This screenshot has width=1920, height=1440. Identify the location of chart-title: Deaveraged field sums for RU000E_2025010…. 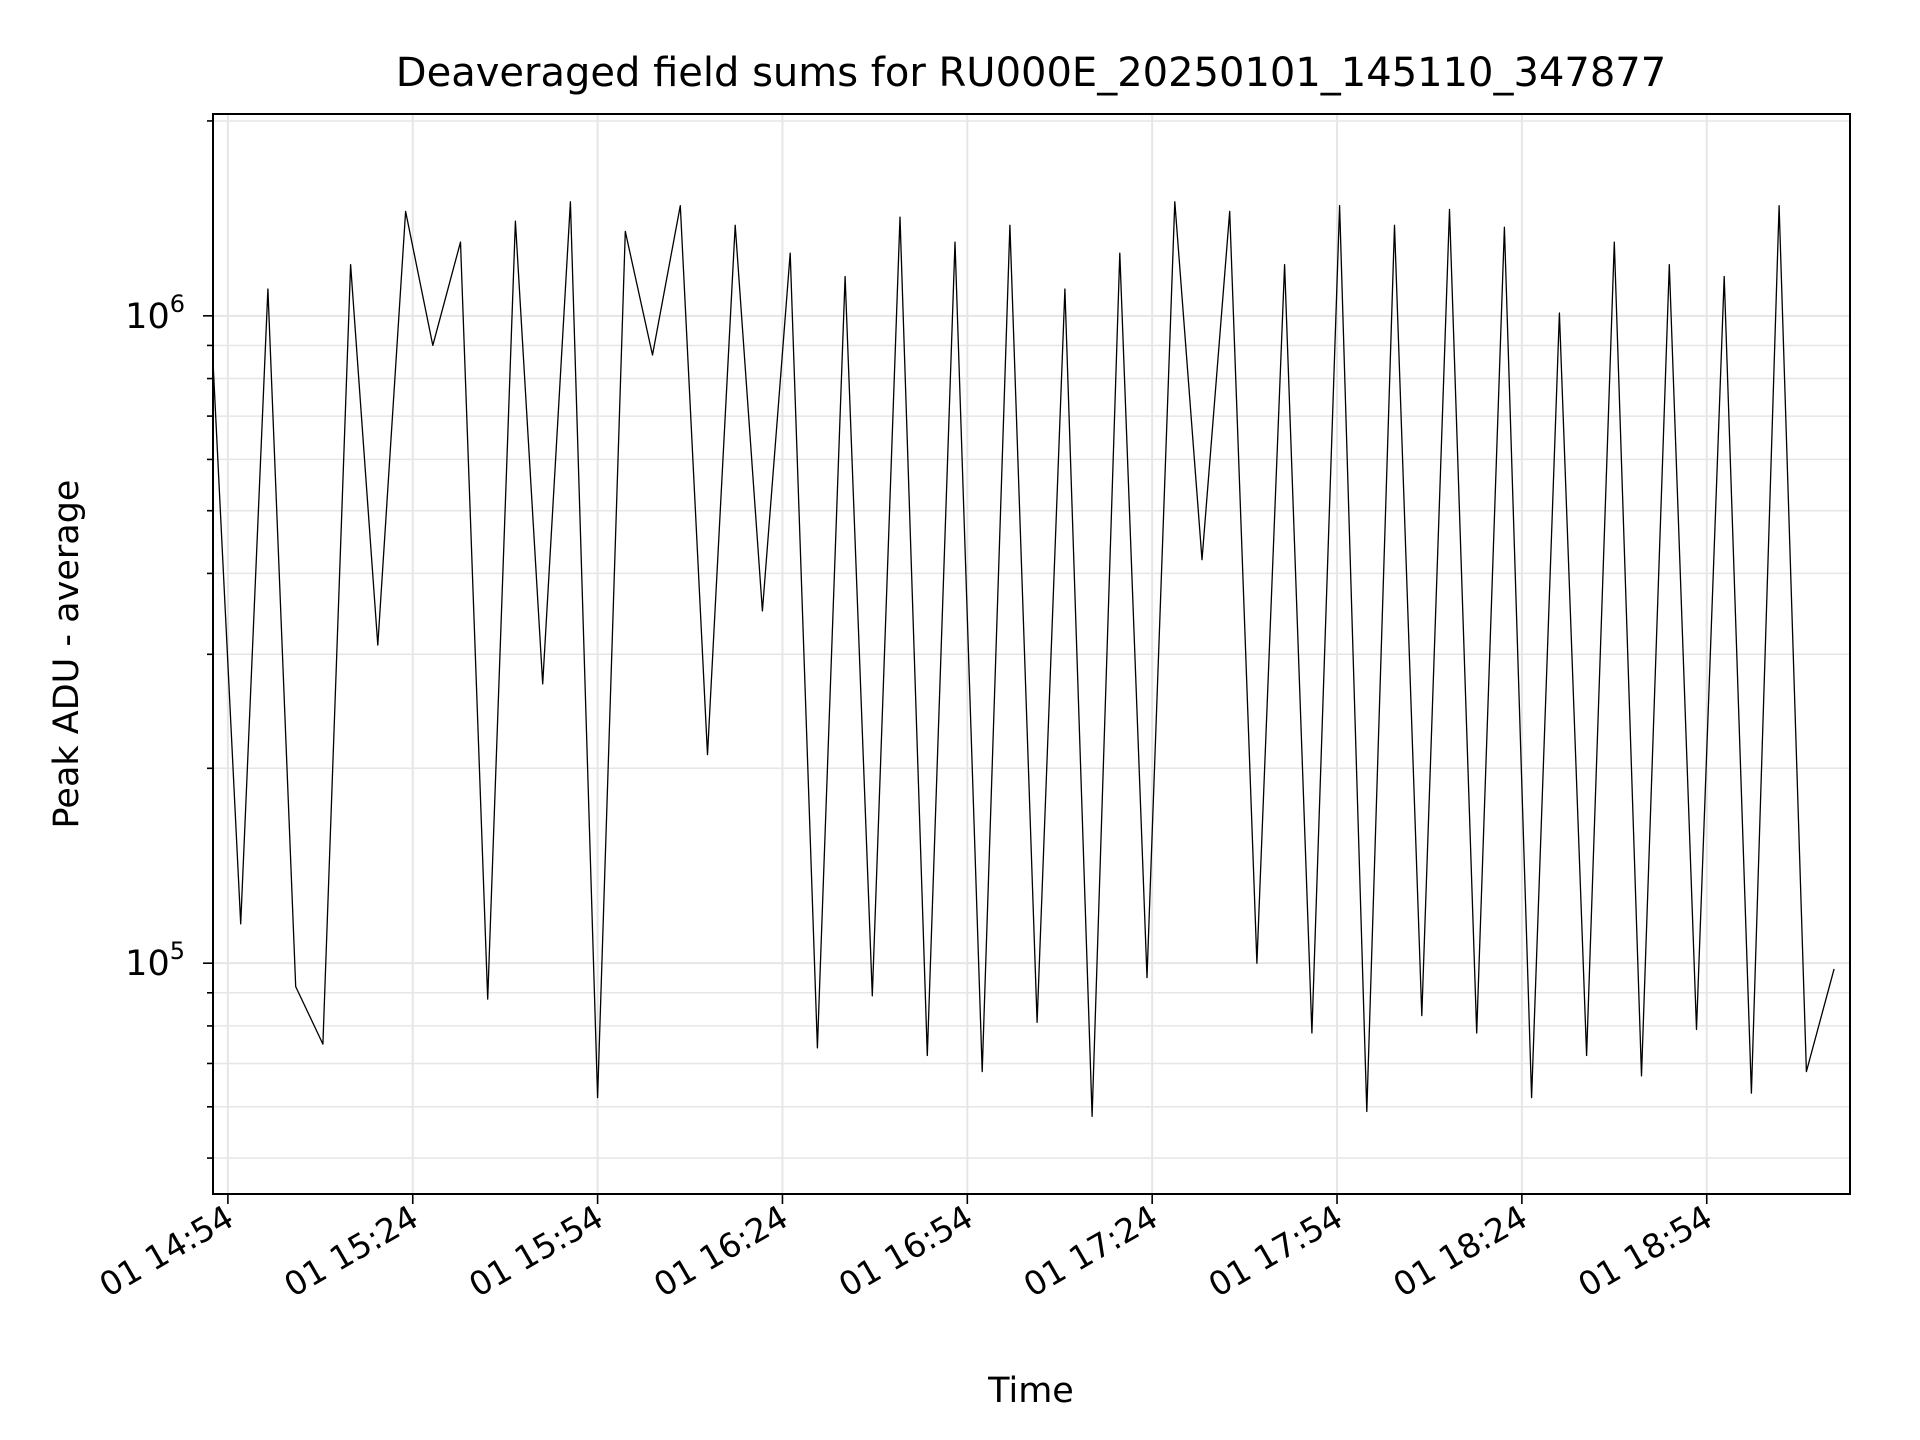
(1031, 73).